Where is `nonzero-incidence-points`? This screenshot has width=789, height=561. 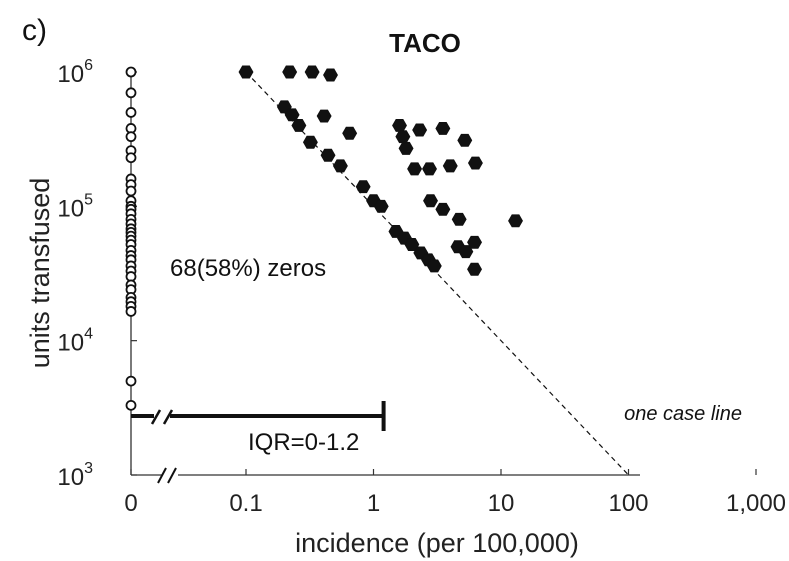 nonzero-incidence-points is located at coordinates (380, 170).